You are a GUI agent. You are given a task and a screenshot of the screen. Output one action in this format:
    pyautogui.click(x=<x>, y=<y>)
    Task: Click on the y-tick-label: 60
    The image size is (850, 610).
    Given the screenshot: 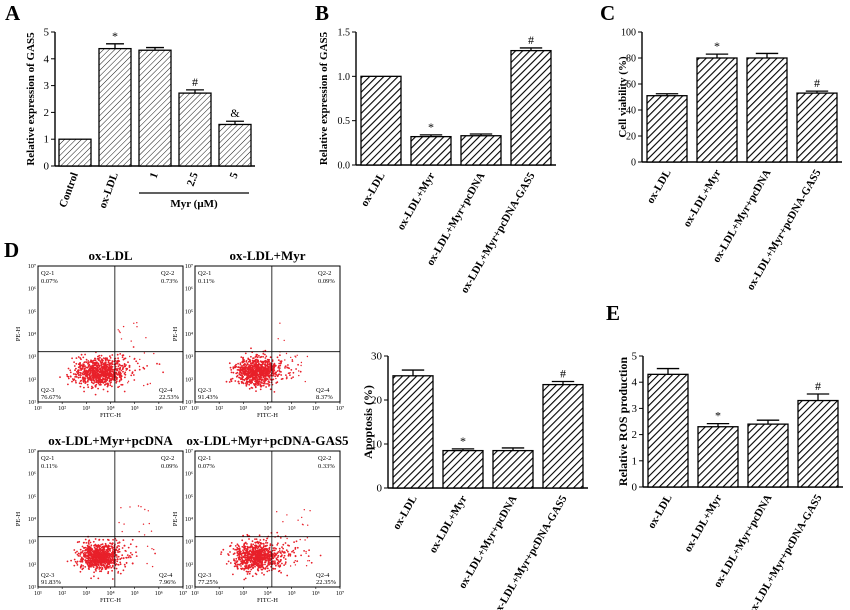 What is the action you would take?
    pyautogui.click(x=631, y=85)
    